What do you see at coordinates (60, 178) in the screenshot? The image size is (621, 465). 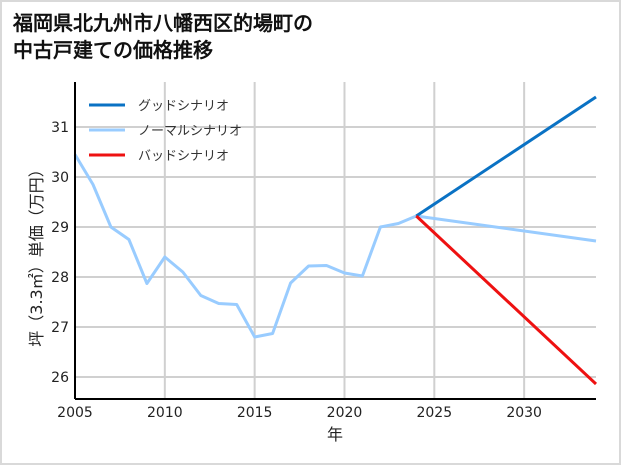 I see `y-tick-label: 30` at bounding box center [60, 178].